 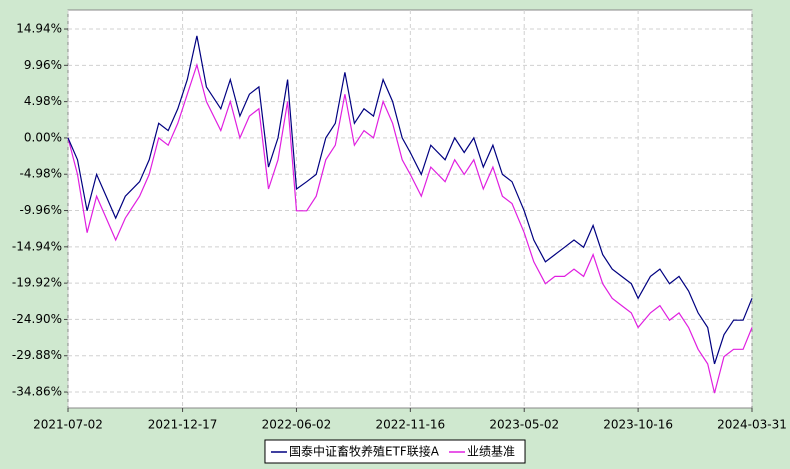 I want to click on y-tick-label: 4.98%, so click(x=43, y=101).